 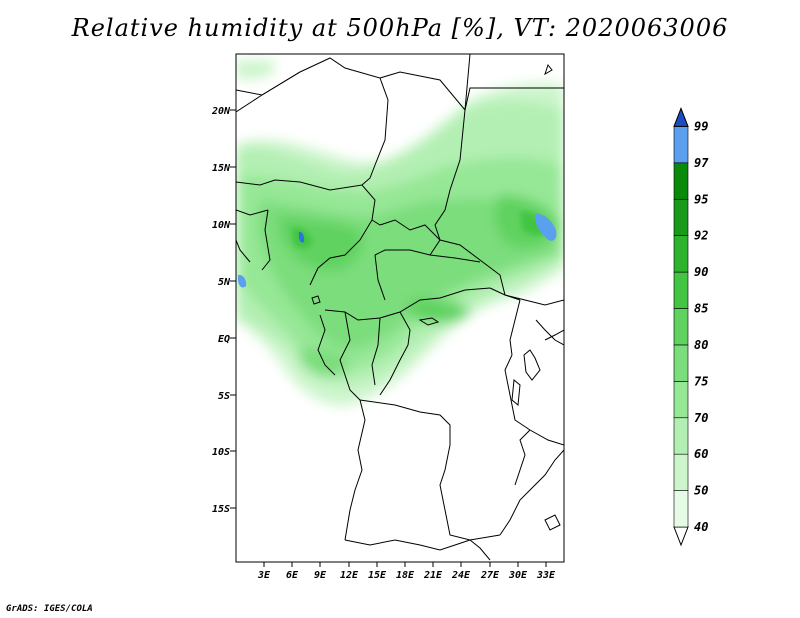 What do you see at coordinates (701, 454) in the screenshot?
I see `colorbar-label: 60` at bounding box center [701, 454].